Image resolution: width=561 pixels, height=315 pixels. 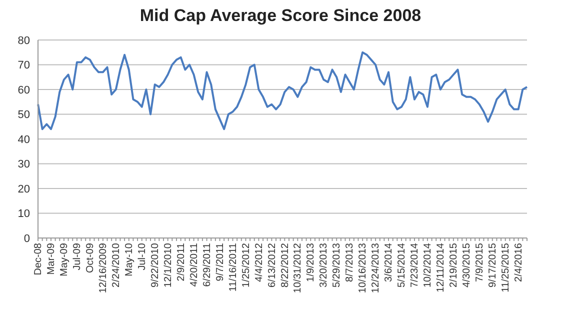 I want to click on x-tick-label: 9/22/2010, so click(x=155, y=265).